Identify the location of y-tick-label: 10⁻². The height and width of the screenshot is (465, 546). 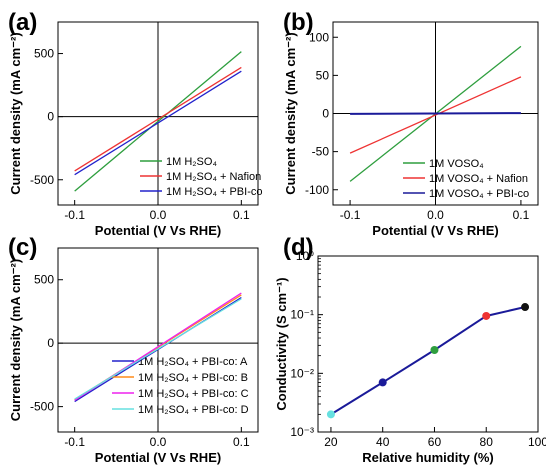
(302, 373).